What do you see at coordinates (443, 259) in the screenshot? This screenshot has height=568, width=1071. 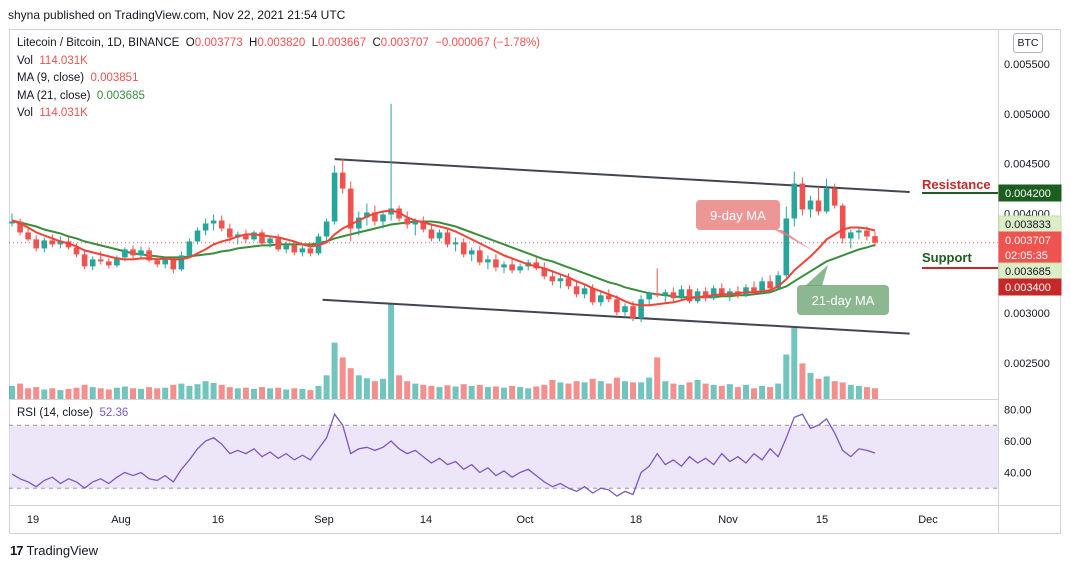 I see `ma21-line` at bounding box center [443, 259].